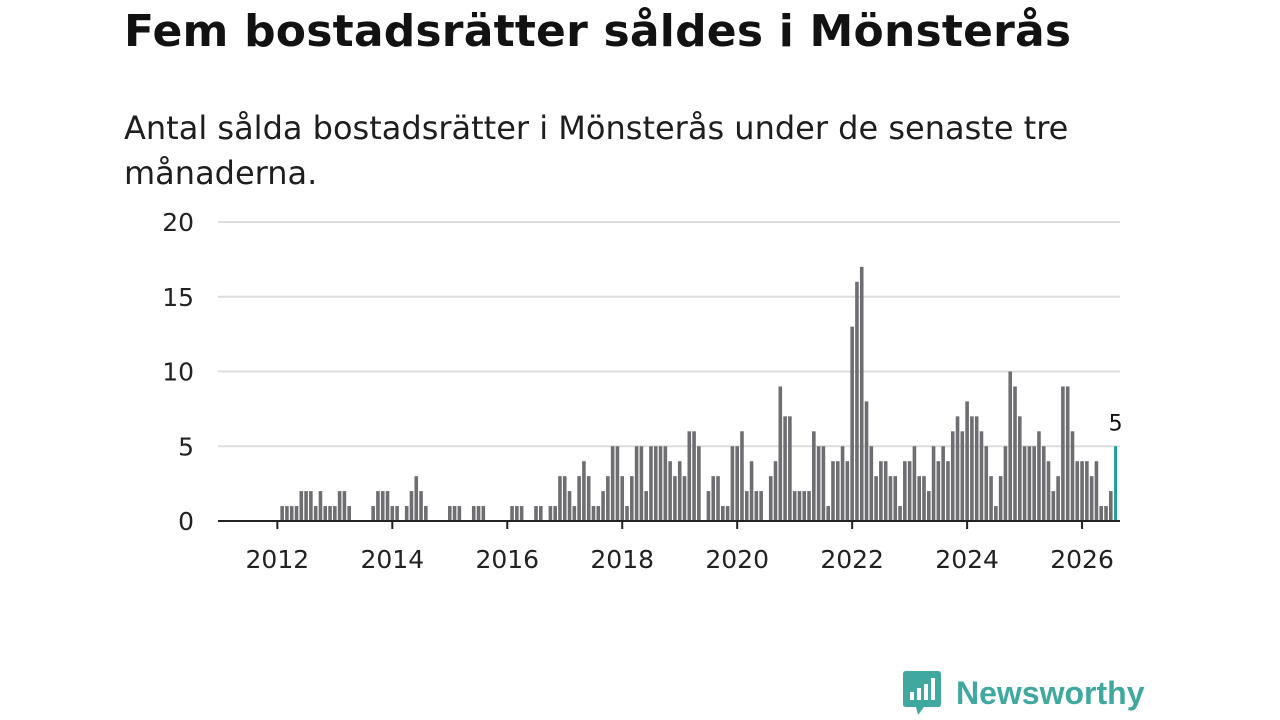 Image resolution: width=1280 pixels, height=720 pixels. Describe the element at coordinates (186, 446) in the screenshot. I see `y-tick-label: 5` at that location.